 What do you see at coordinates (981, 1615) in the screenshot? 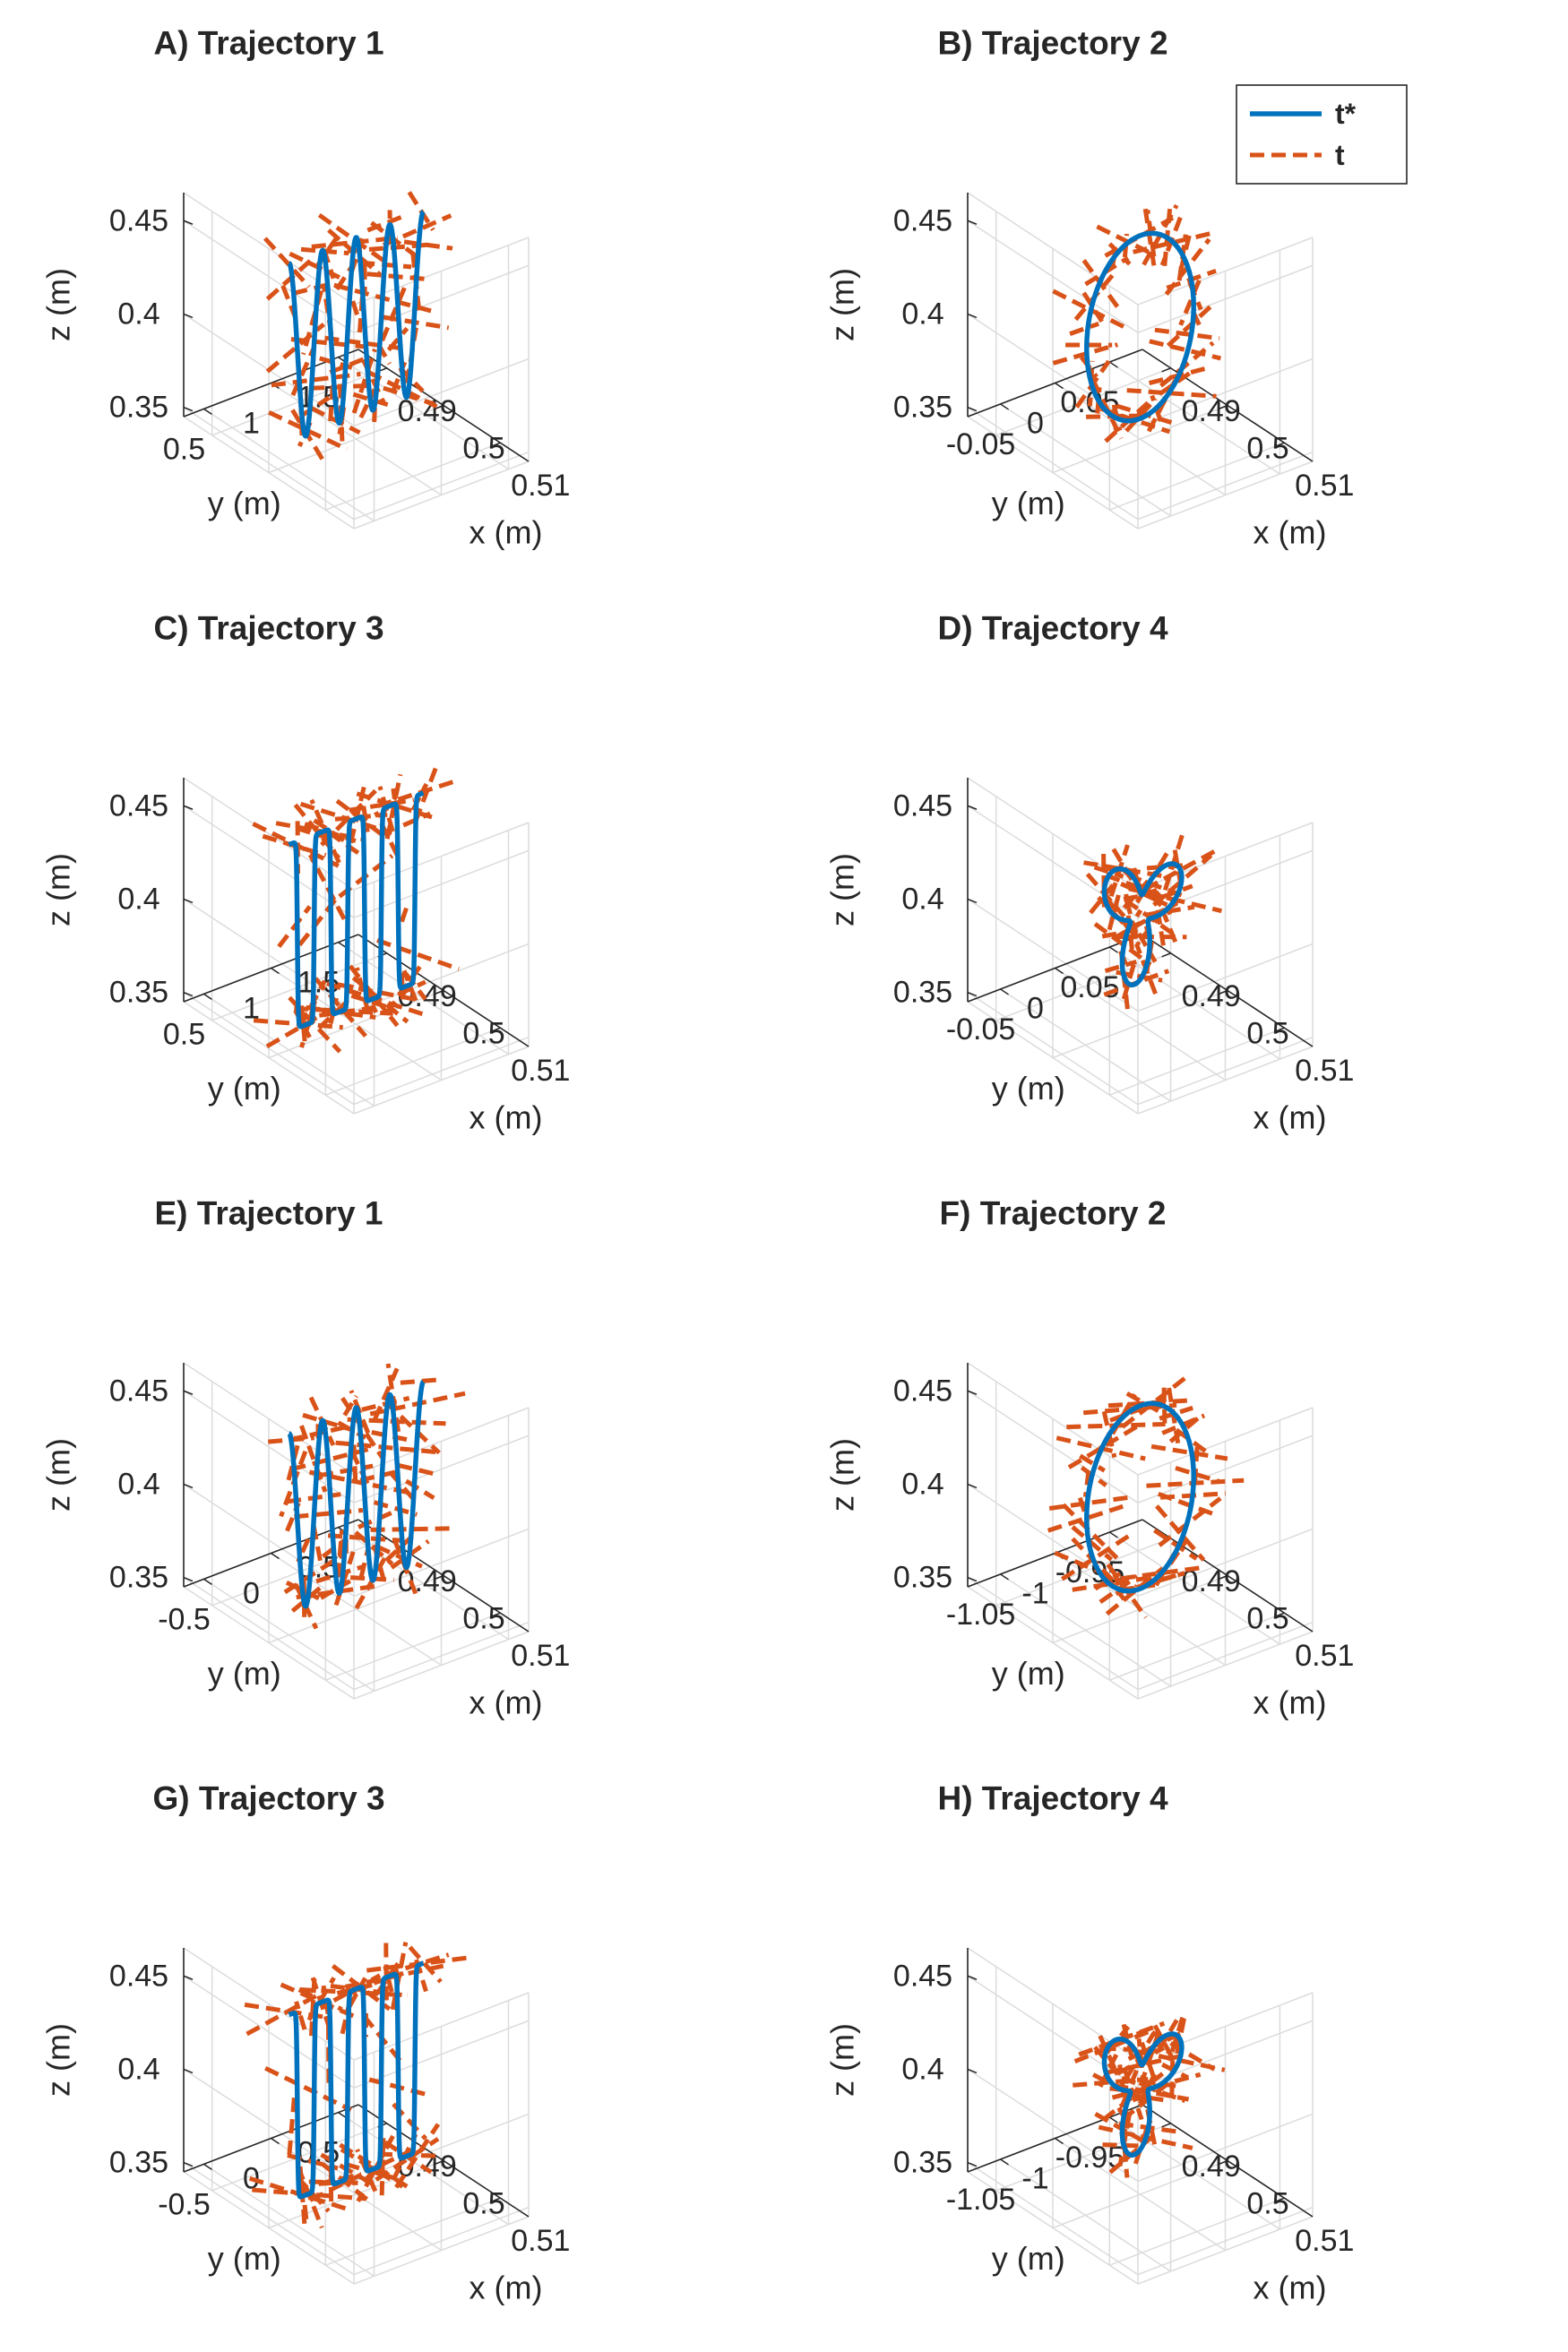
I see `y-tick-label: -1.05` at bounding box center [981, 1615].